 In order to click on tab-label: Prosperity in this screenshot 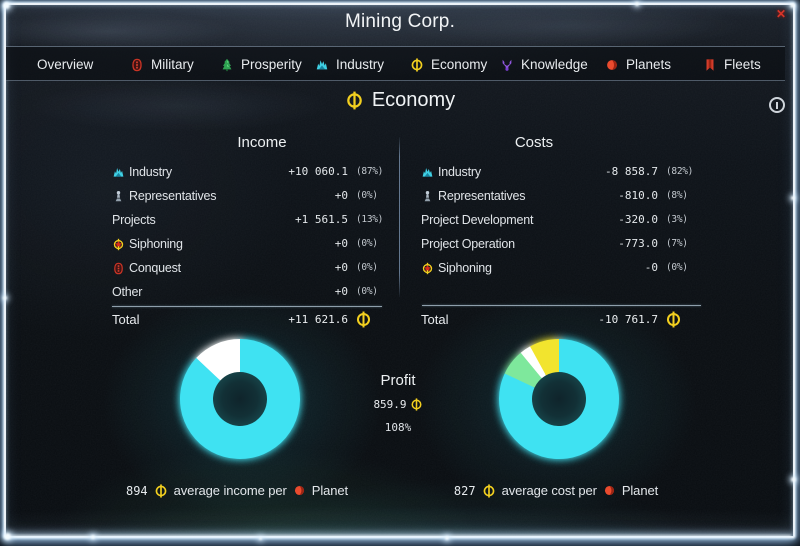, I will do `click(271, 64)`.